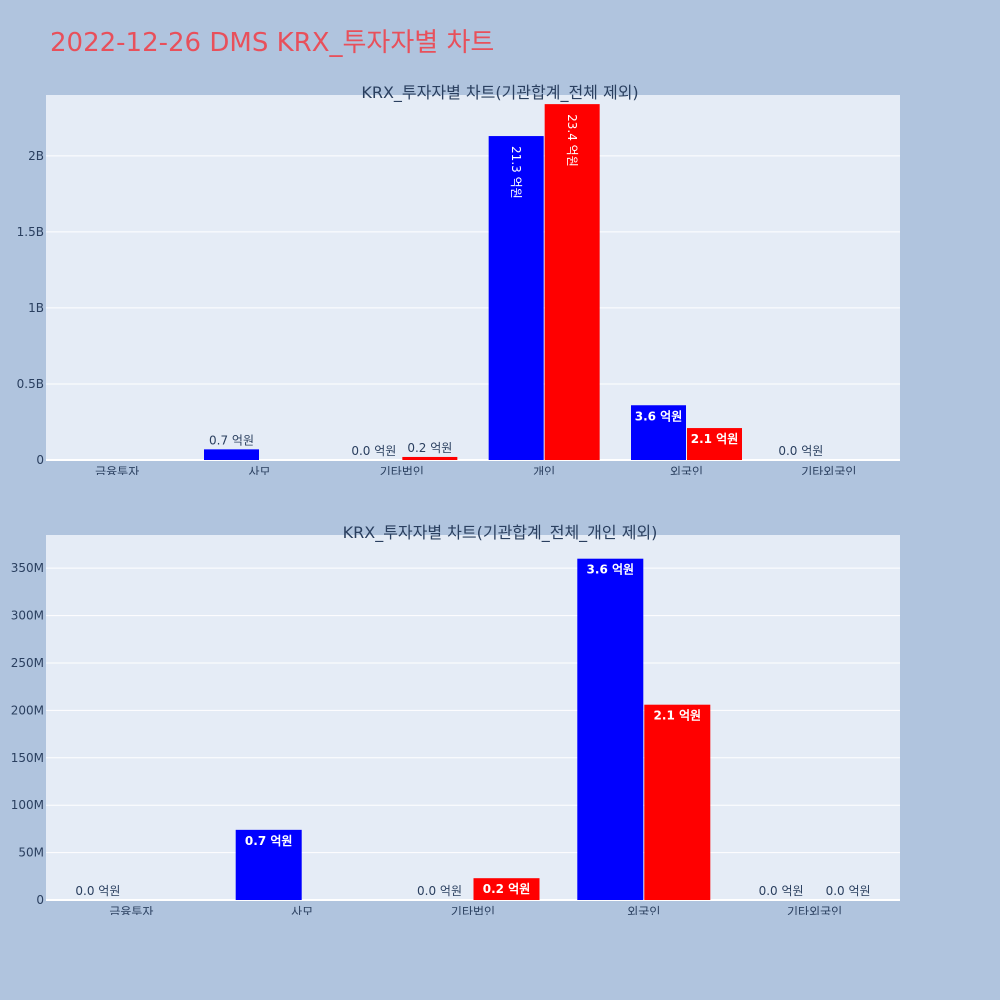 This screenshot has width=1000, height=1000. I want to click on bar-label: 23.4 억원, so click(572, 140).